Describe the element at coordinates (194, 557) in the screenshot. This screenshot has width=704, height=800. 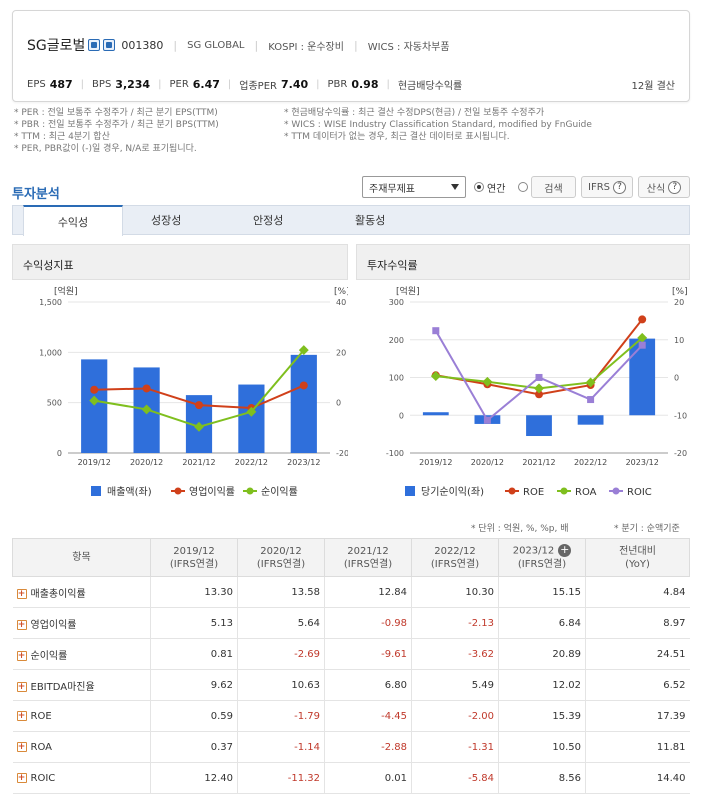
I see `column-header-year: 2019/12 (IFRS연결)` at that location.